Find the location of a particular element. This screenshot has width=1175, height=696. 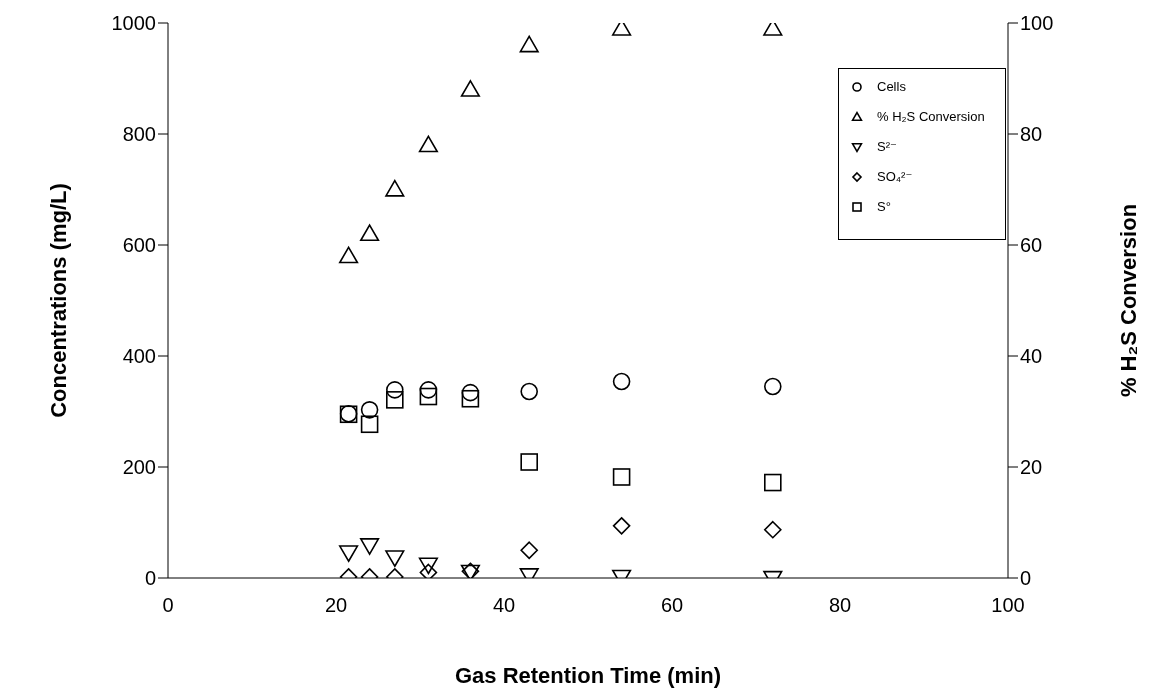

y2-tick-label: 0 is located at coordinates (1026, 578).